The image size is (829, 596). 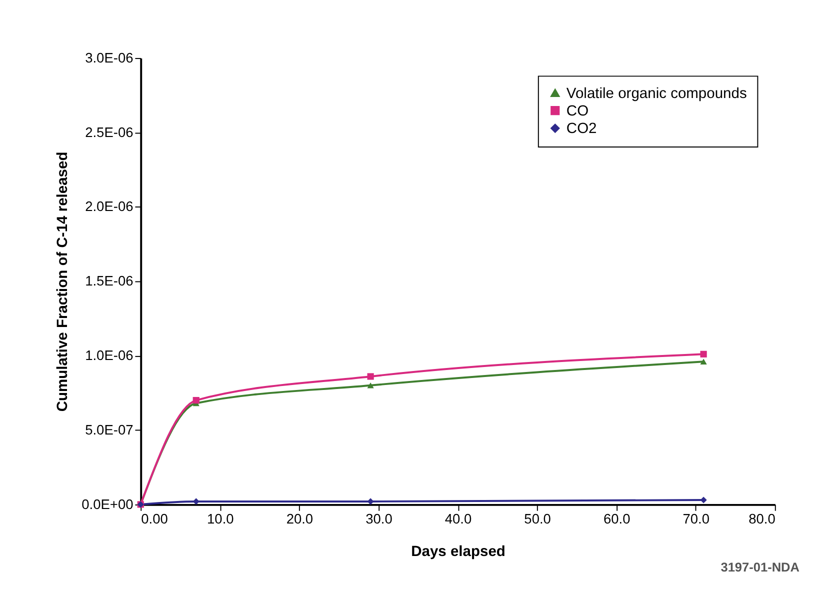 I want to click on legend-label: CO2, so click(x=581, y=129).